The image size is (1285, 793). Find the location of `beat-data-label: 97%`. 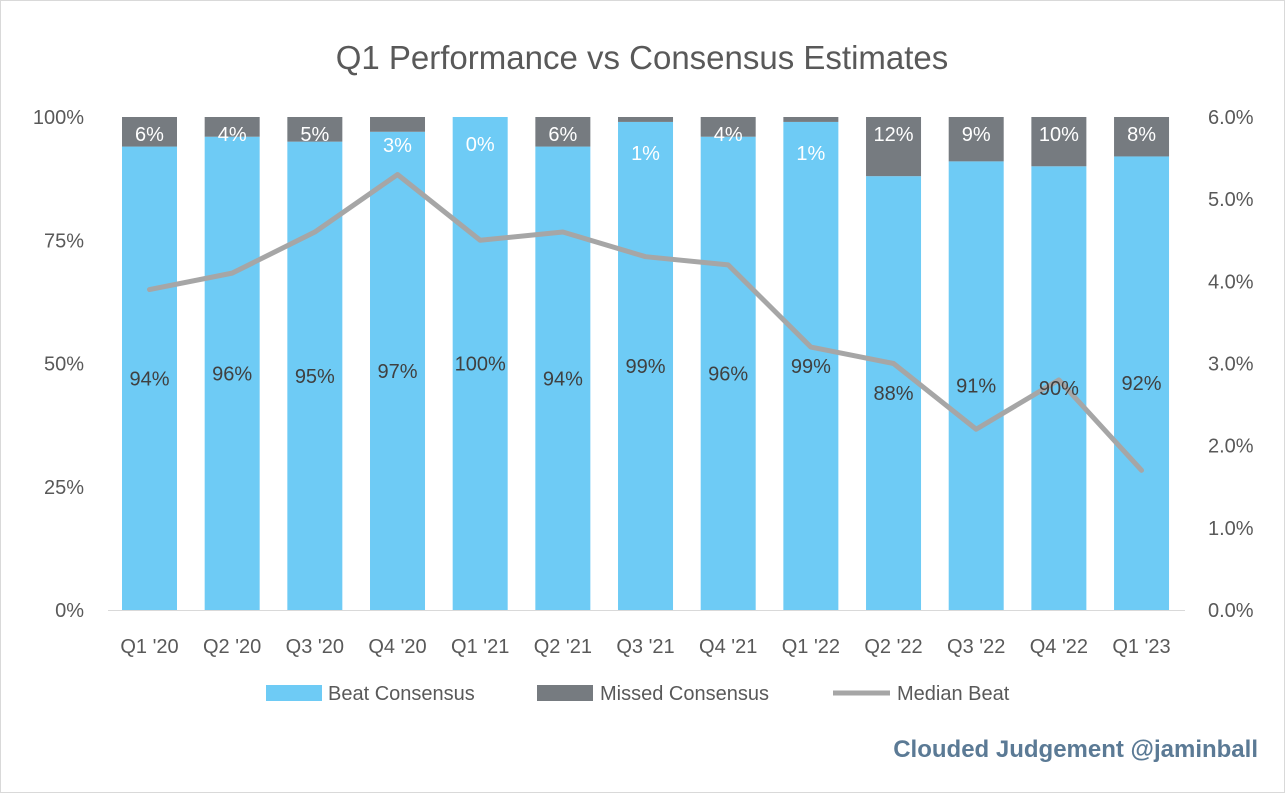

beat-data-label: 97% is located at coordinates (397, 372).